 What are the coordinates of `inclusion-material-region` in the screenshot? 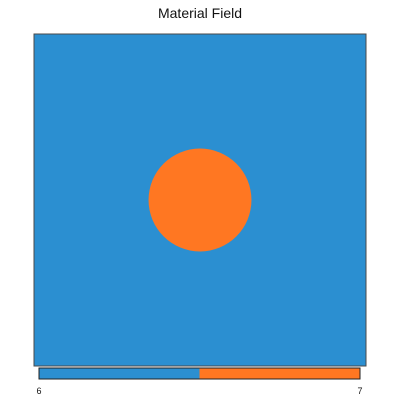 It's located at (200, 200).